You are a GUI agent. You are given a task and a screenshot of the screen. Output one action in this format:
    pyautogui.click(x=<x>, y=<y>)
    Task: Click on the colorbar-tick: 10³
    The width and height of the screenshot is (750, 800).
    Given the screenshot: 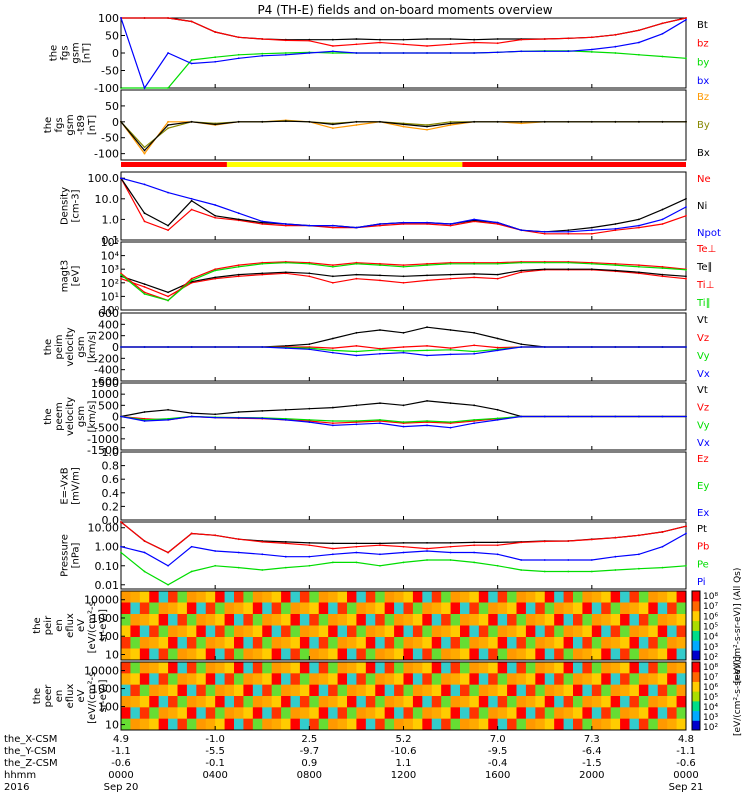 What is the action you would take?
    pyautogui.click(x=710, y=718)
    